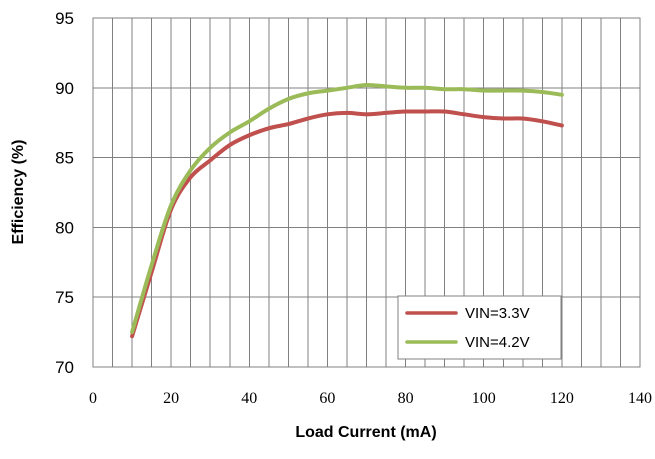  What do you see at coordinates (249, 398) in the screenshot?
I see `x-tick-label: 40` at bounding box center [249, 398].